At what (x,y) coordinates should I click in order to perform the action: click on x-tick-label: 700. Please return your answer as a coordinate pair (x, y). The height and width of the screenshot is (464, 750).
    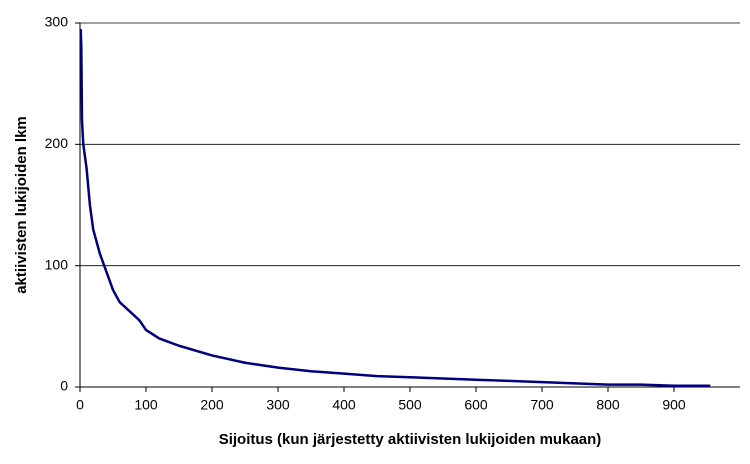
    Looking at the image, I should click on (542, 405).